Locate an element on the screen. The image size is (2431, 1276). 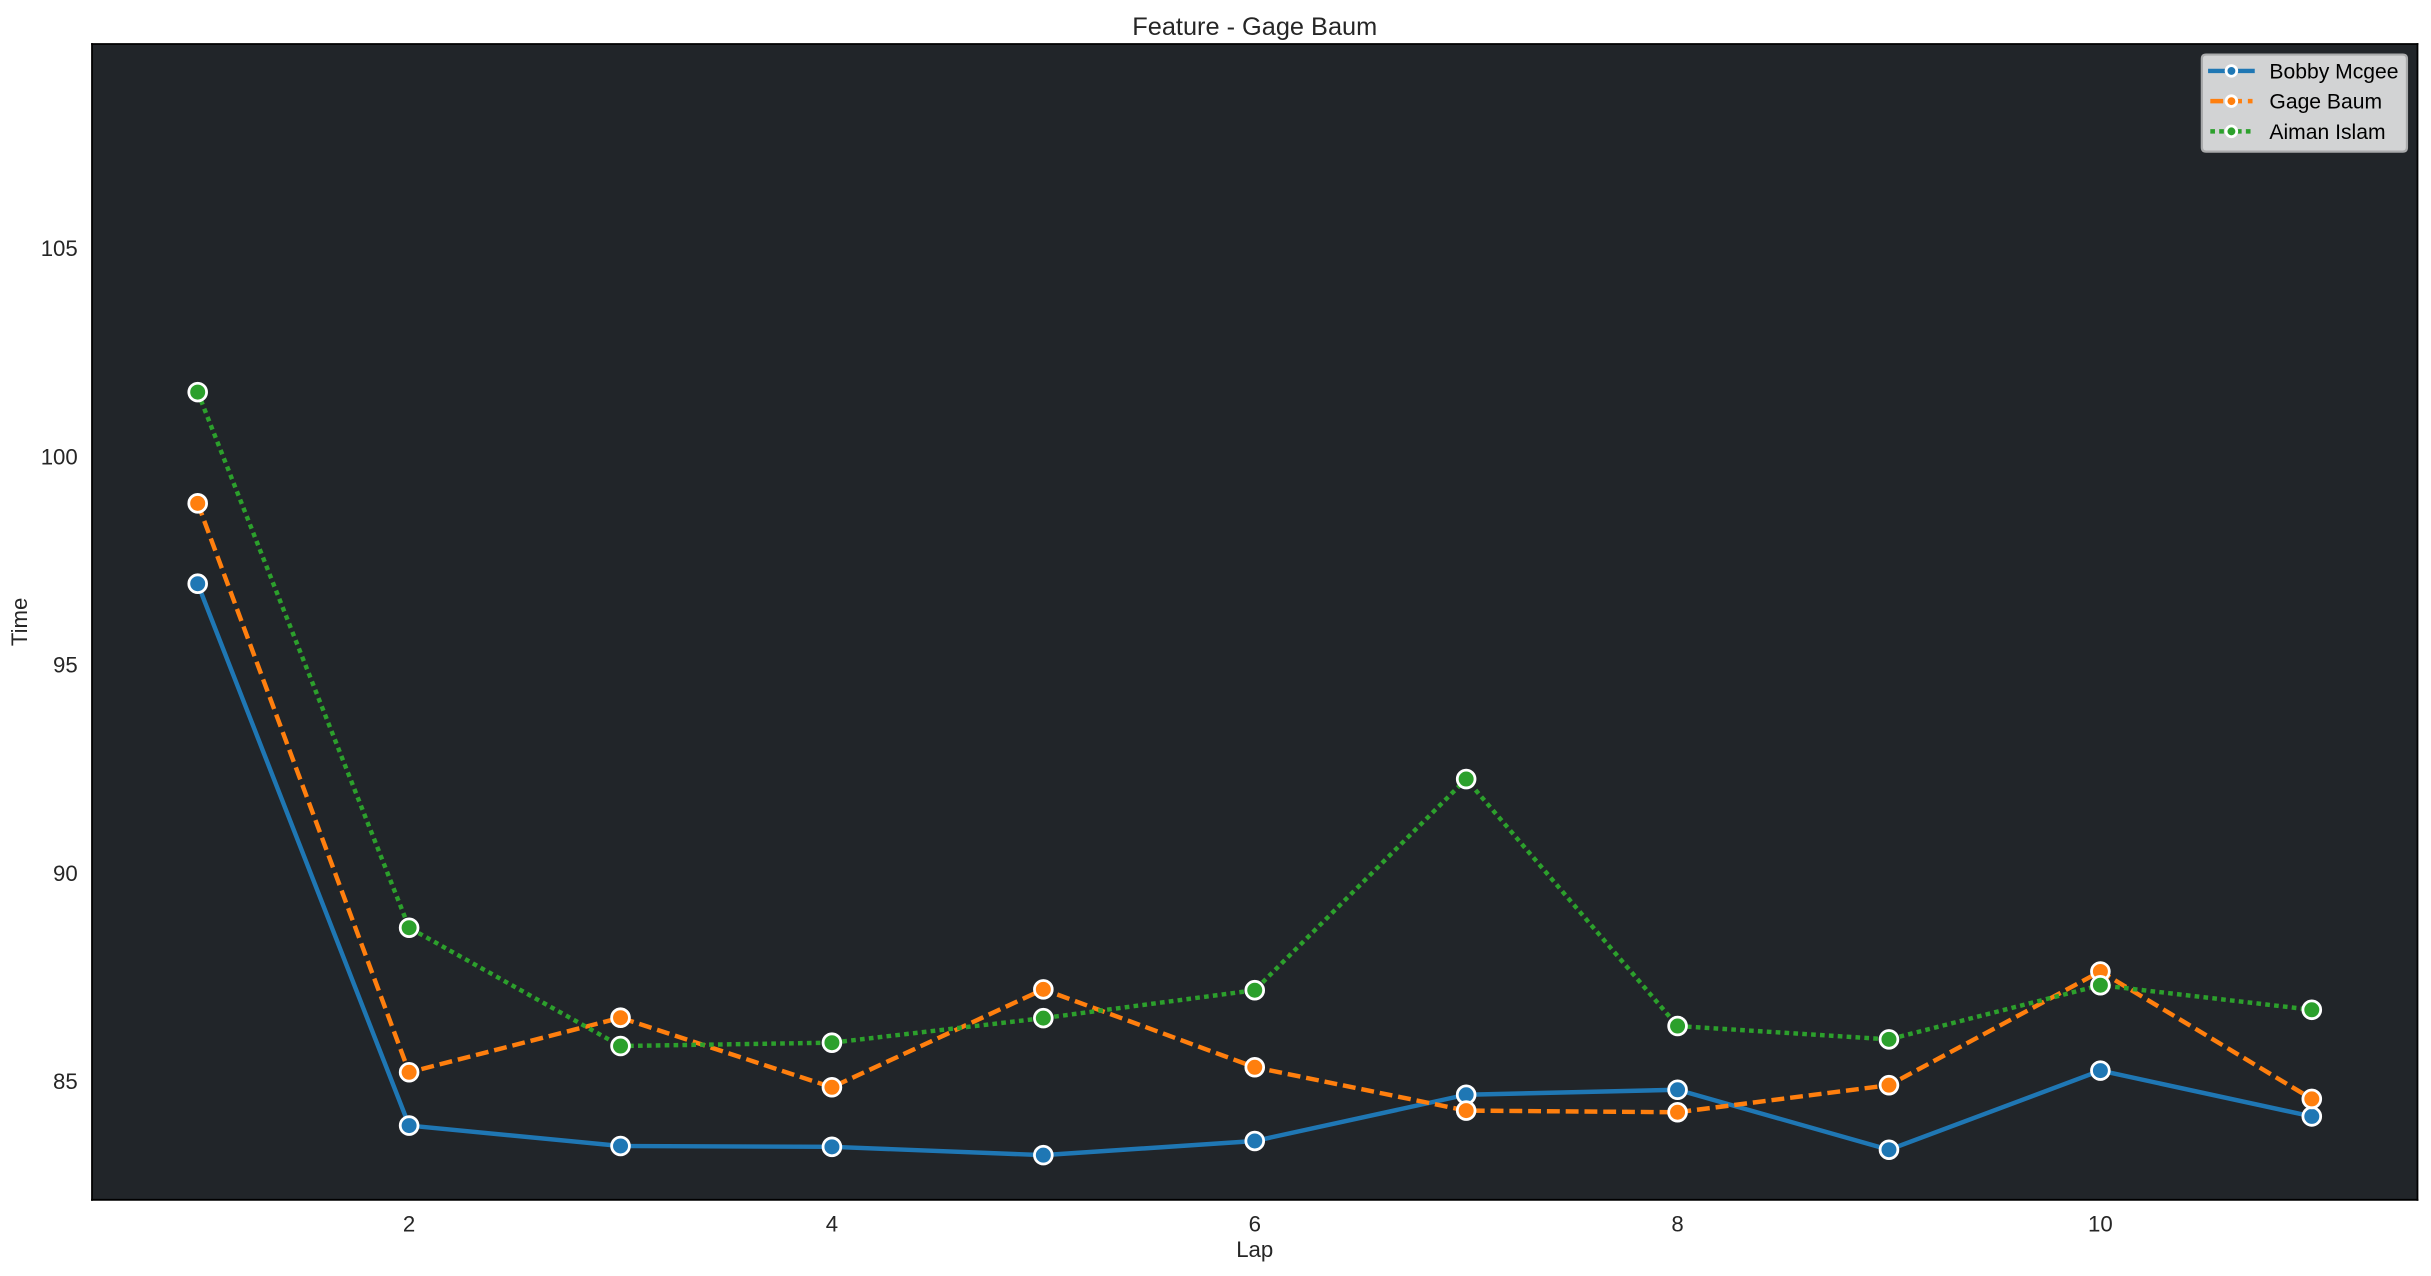
svg-text: 85 is located at coordinates (65, 1081).